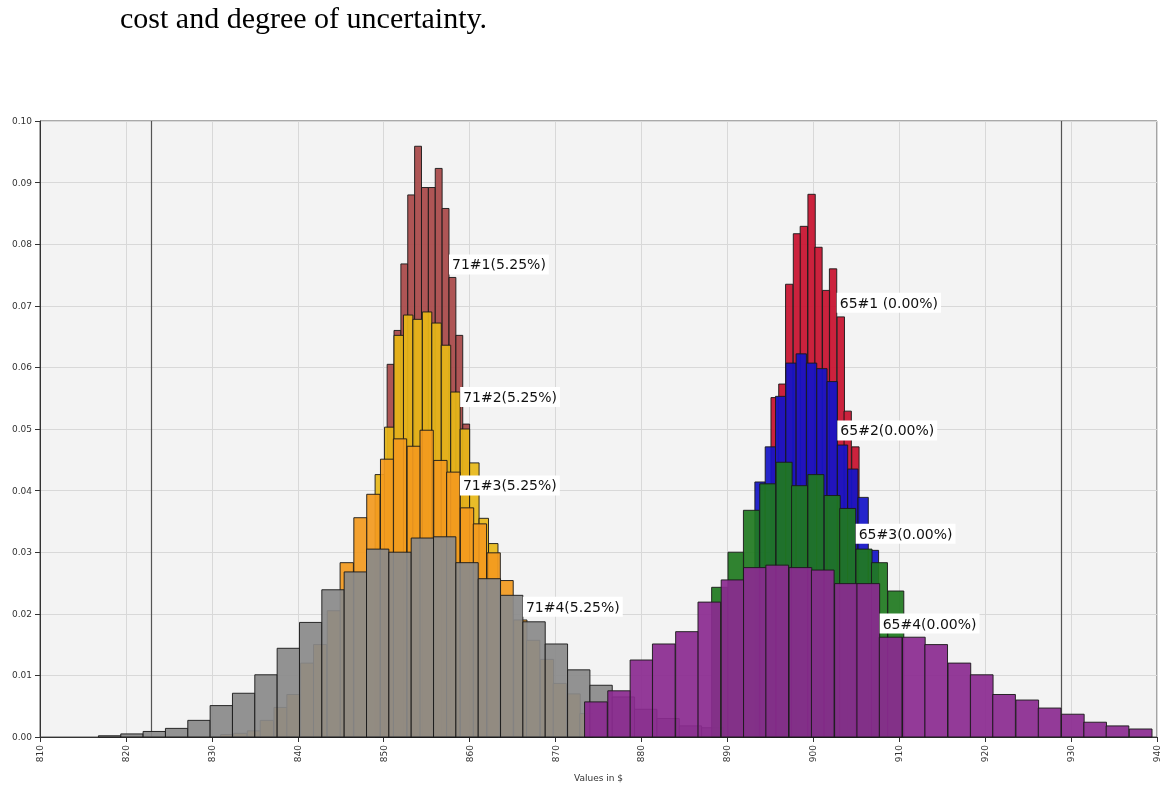 The width and height of the screenshot is (1163, 787). Describe the element at coordinates (21, 305) in the screenshot. I see `y-tick-label: 0.07` at that location.